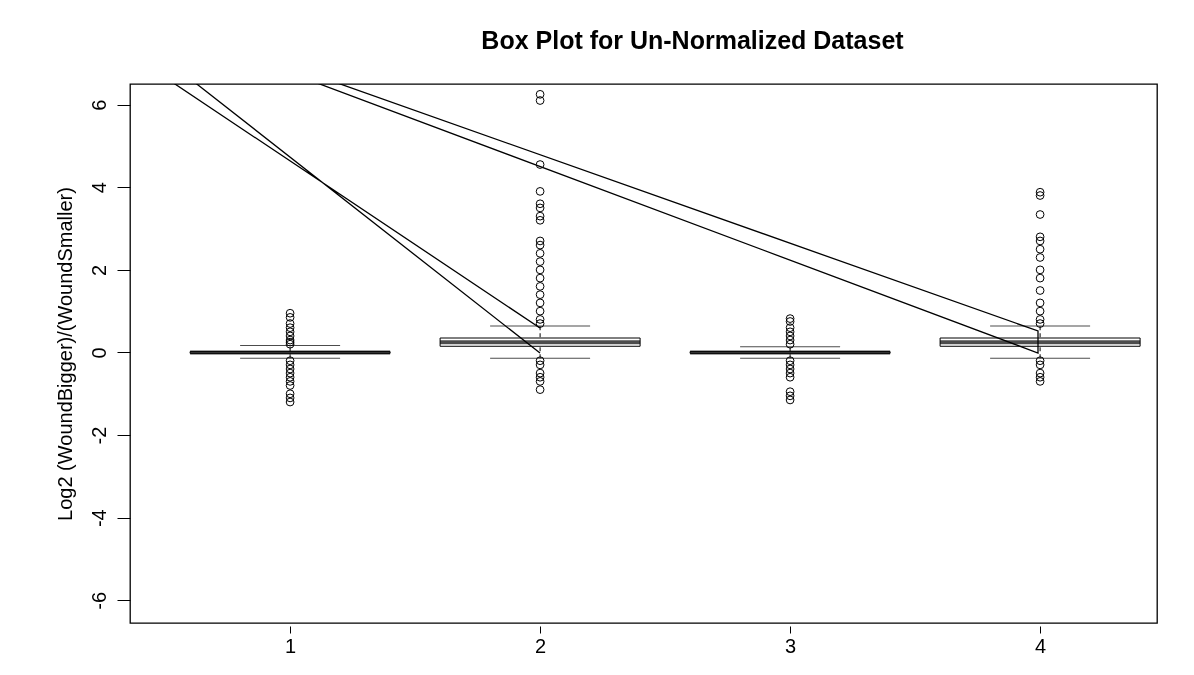 Image resolution: width=1194 pixels, height=675 pixels. I want to click on y-tick-label: 2, so click(98, 270).